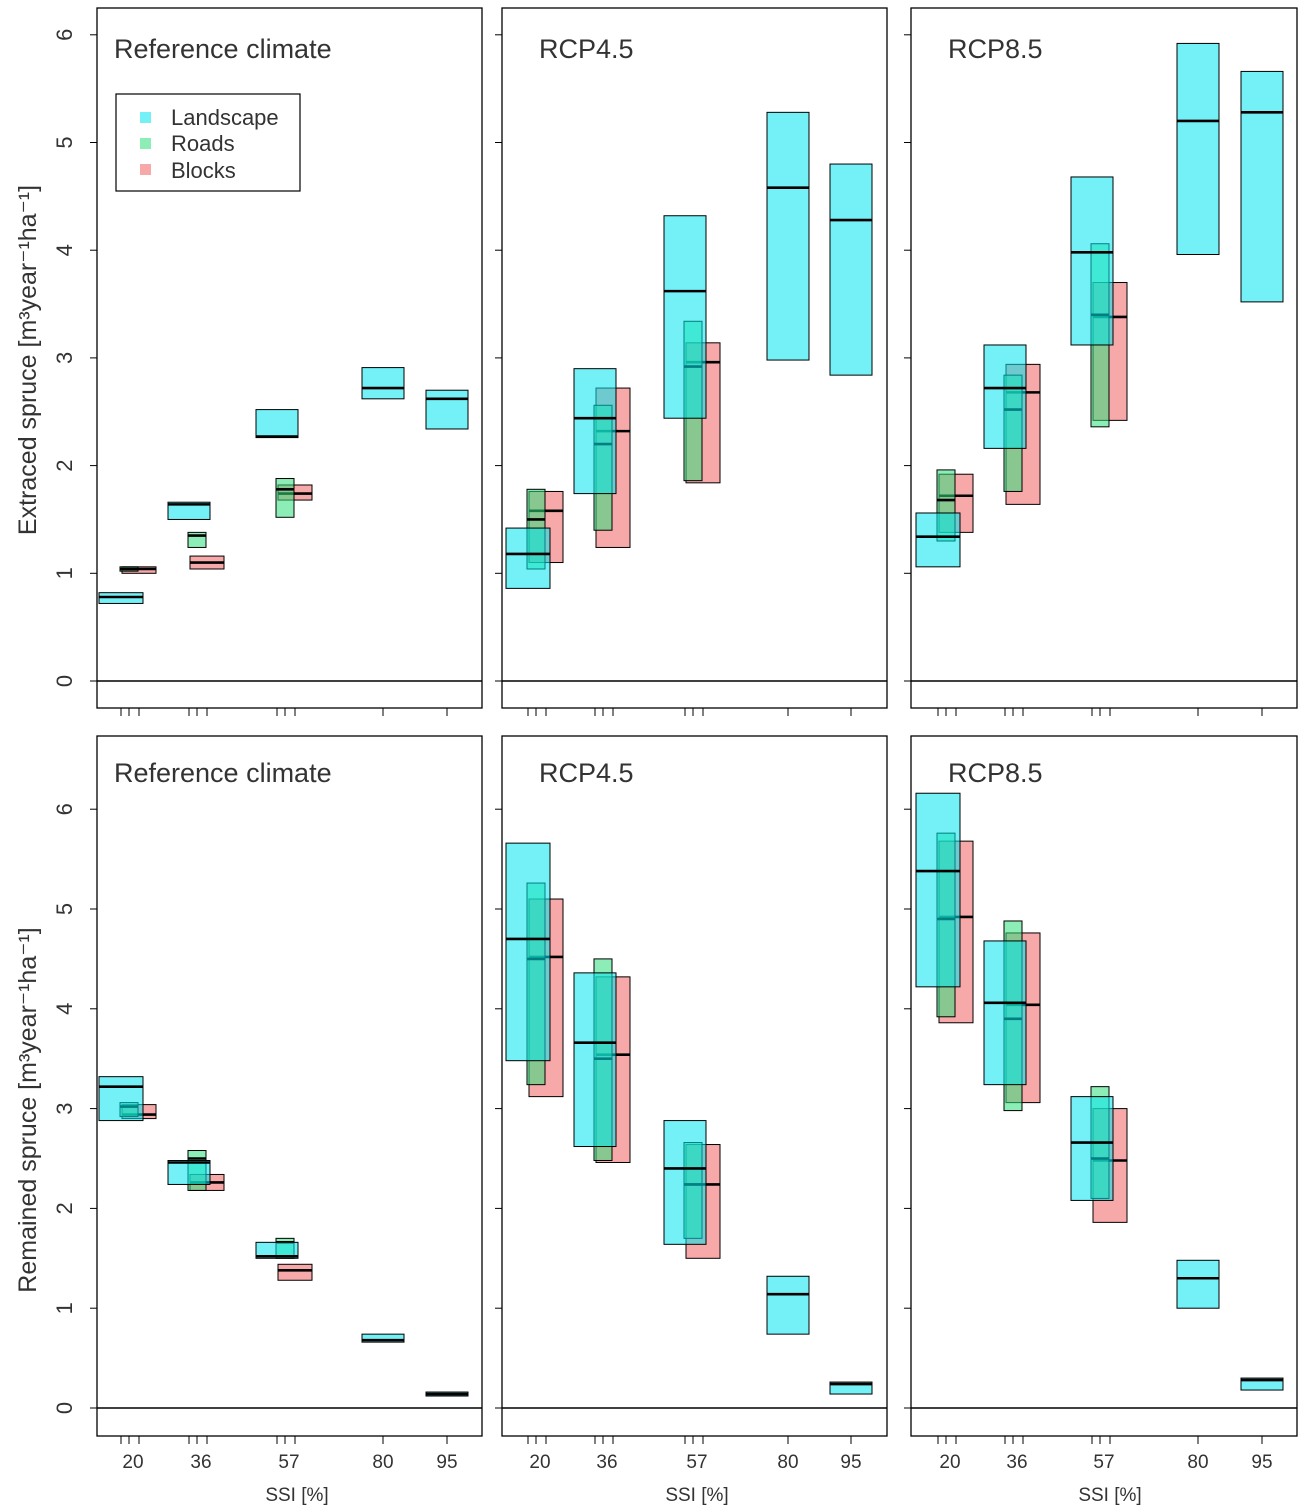  Describe the element at coordinates (203, 170) in the screenshot. I see `legend-label-blocks: Blocks` at that location.